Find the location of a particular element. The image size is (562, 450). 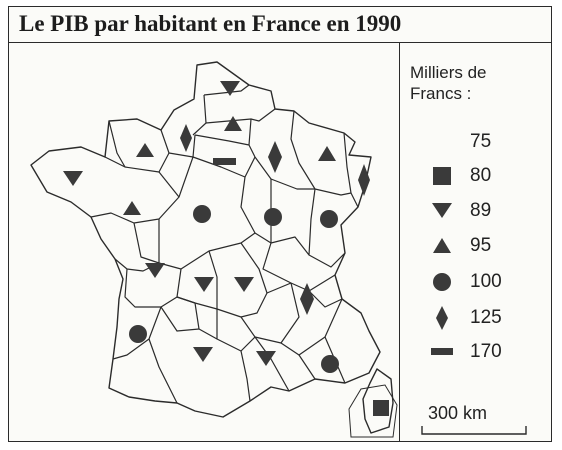

legend-item-80: 80 is located at coordinates (470, 179).